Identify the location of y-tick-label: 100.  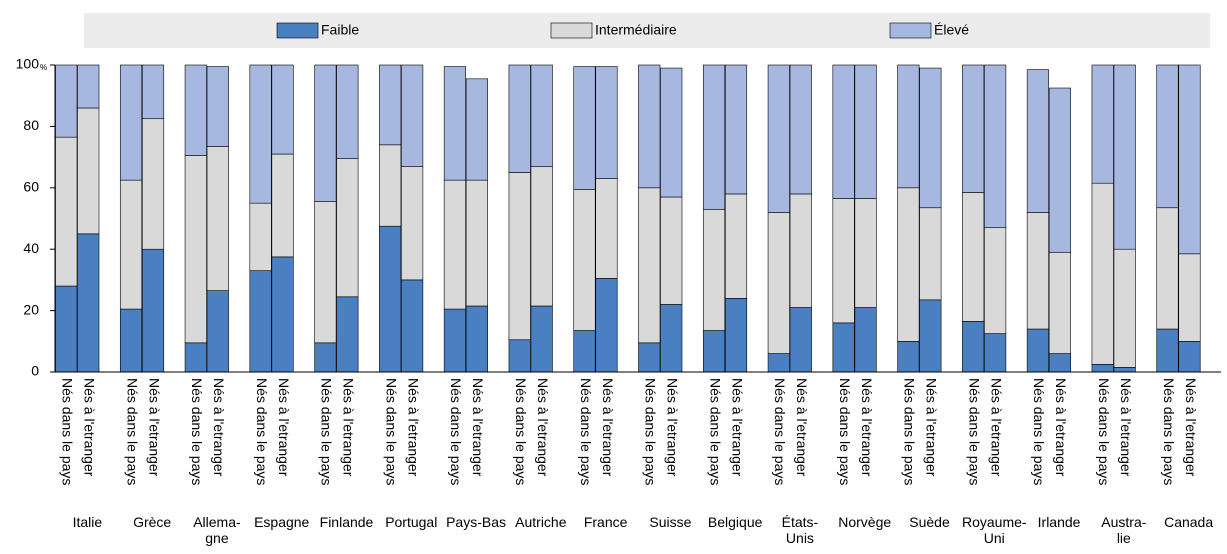
(28, 64).